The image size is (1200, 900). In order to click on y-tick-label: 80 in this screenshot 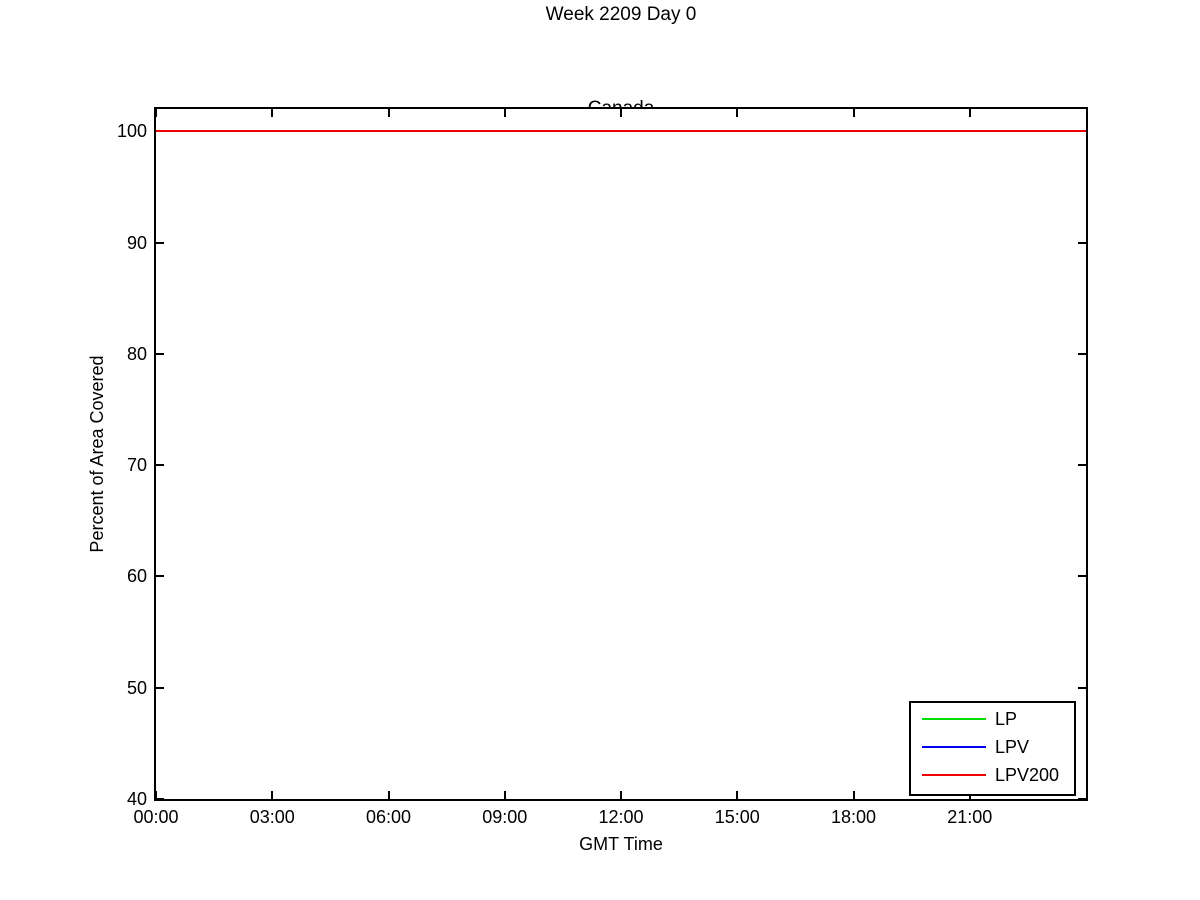, I will do `click(136, 353)`.